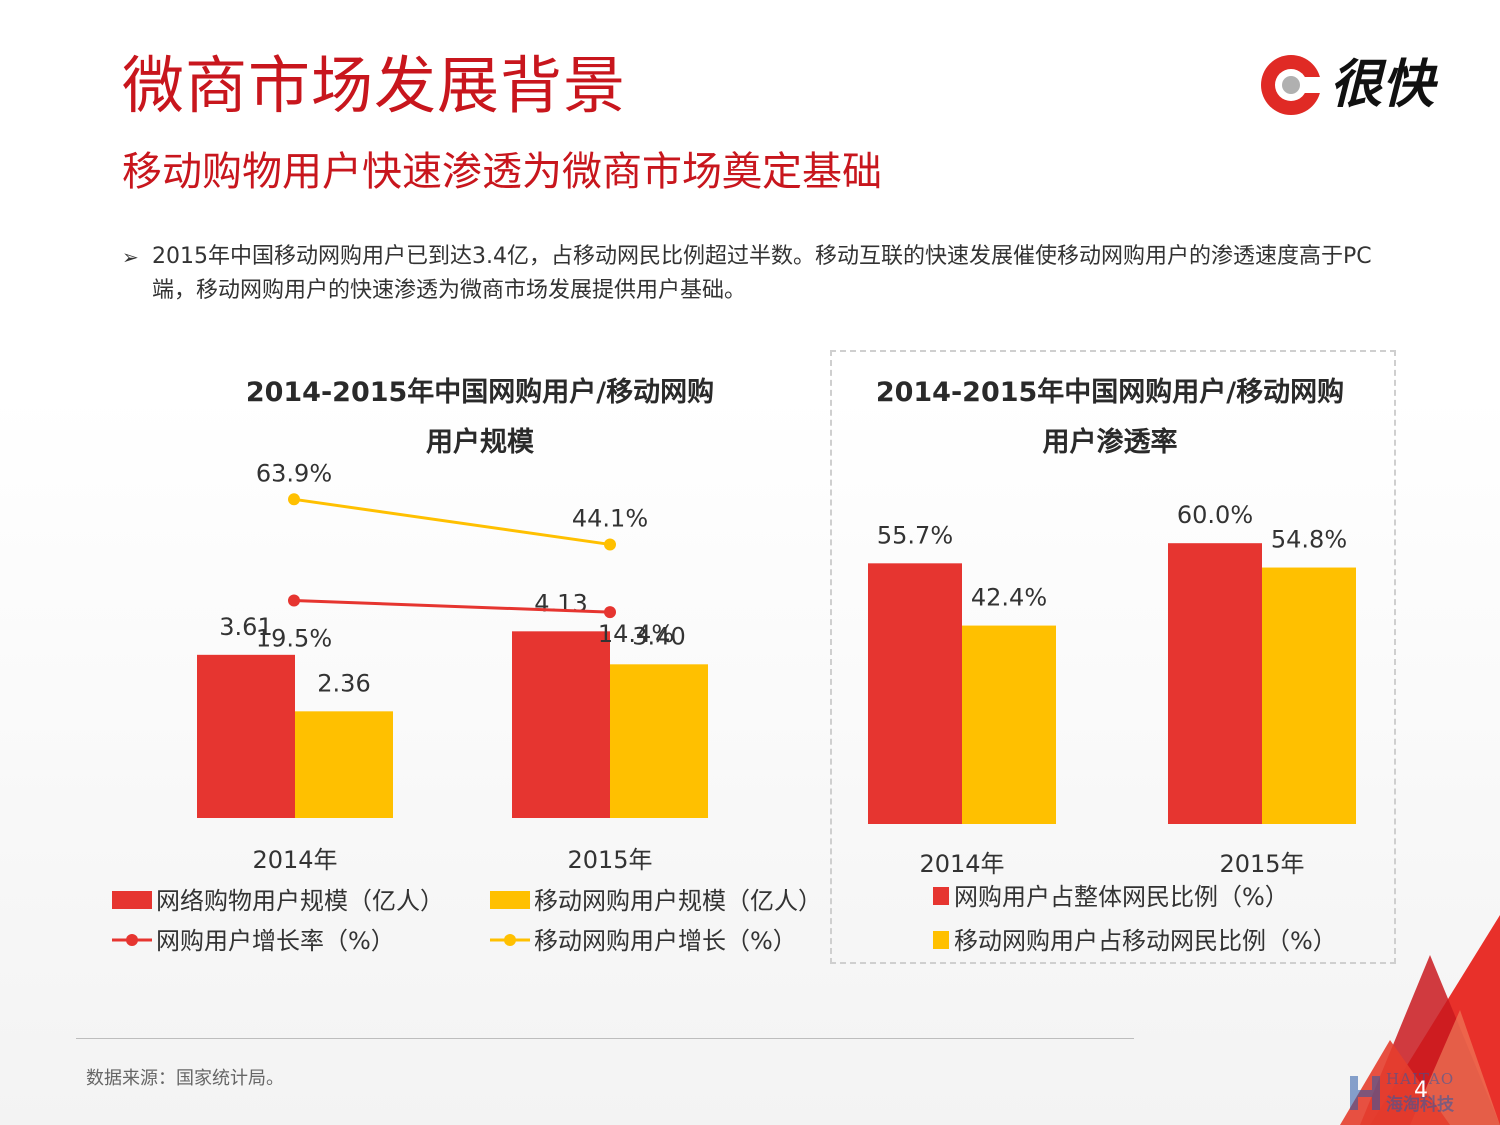 The height and width of the screenshot is (1125, 1500). What do you see at coordinates (294, 473) in the screenshot?
I see `growth-value-label: 63.9%` at bounding box center [294, 473].